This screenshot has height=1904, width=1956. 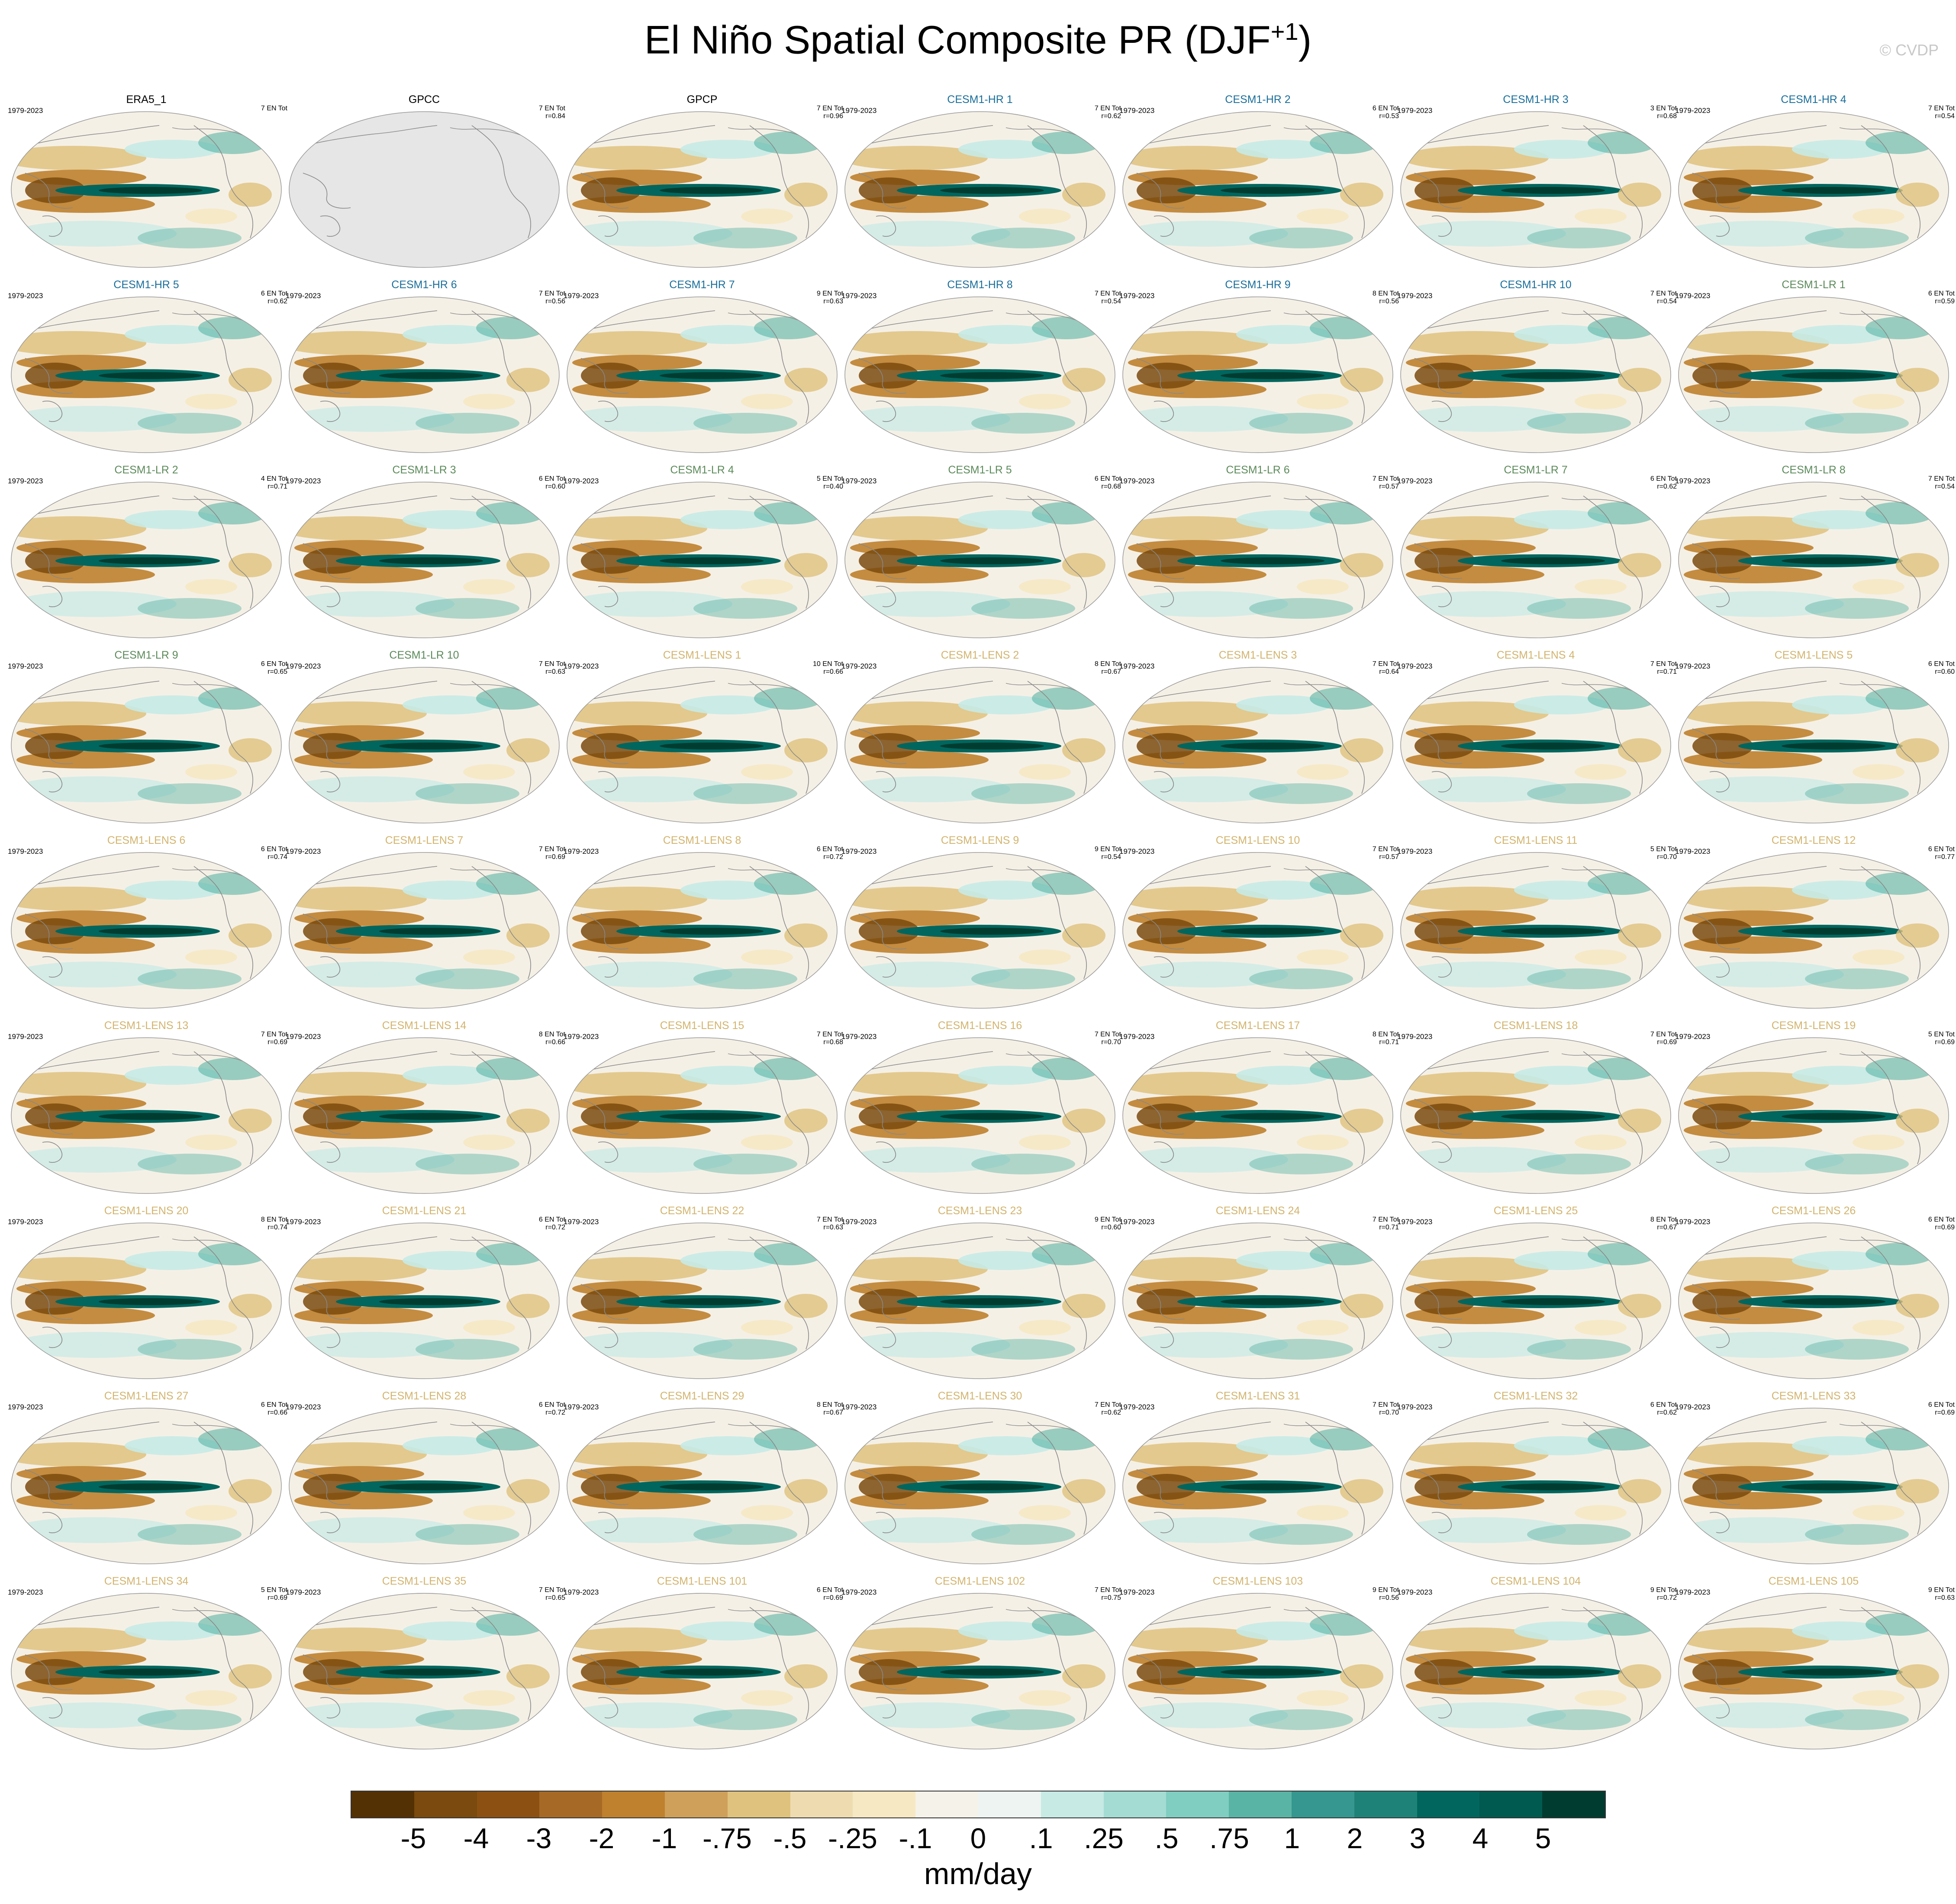 What do you see at coordinates (1663, 108) in the screenshot?
I see `panel-event-count: 3 EN Tot` at bounding box center [1663, 108].